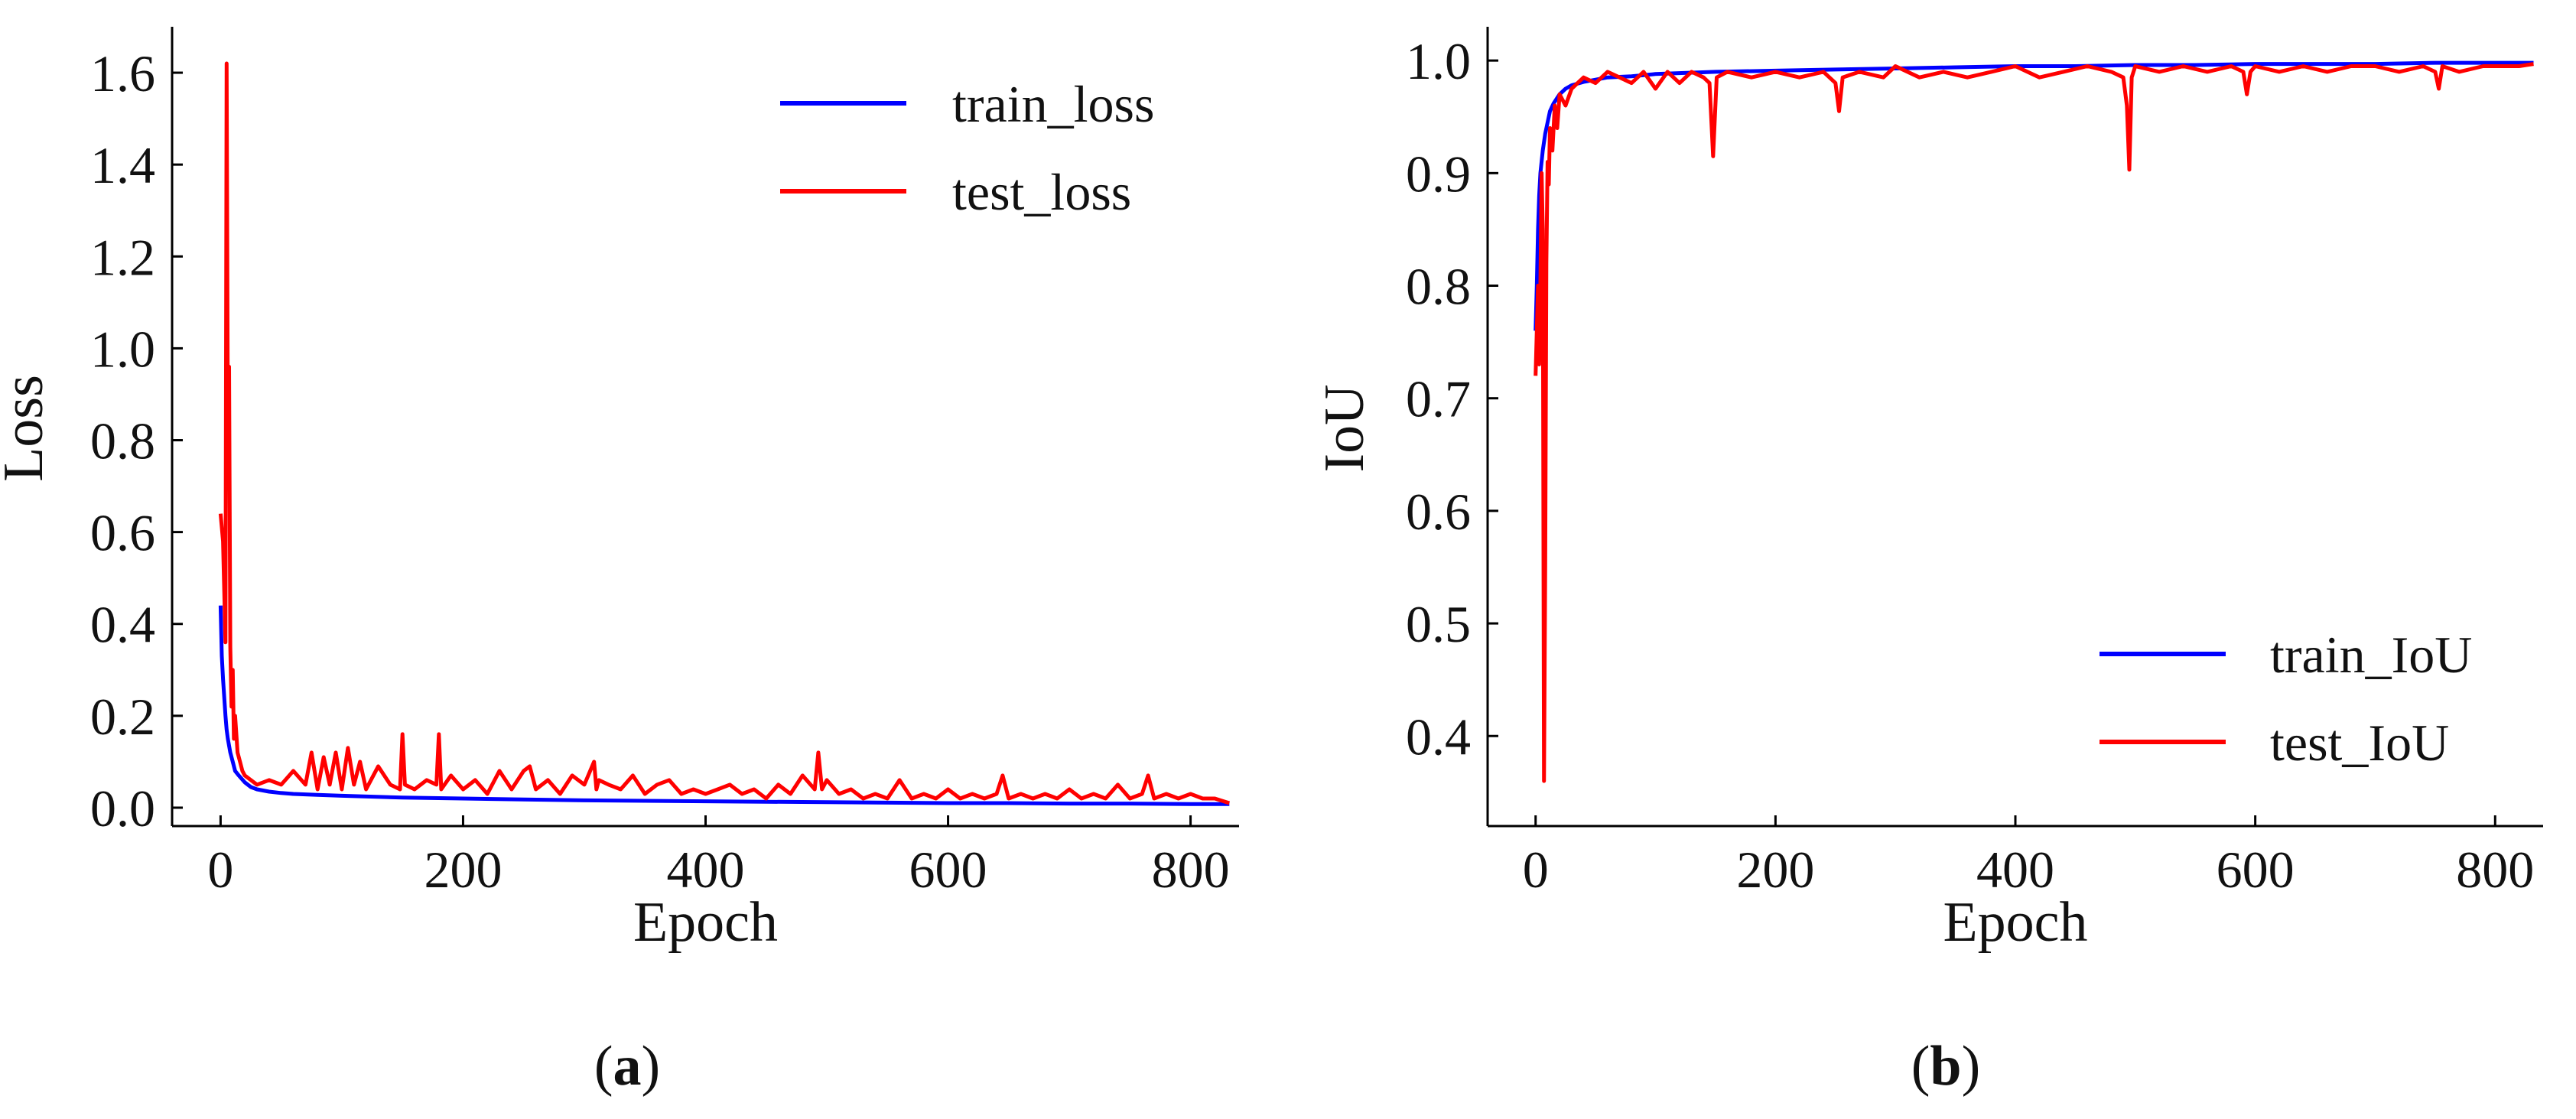  What do you see at coordinates (2359, 743) in the screenshot?
I see `iou-legend-label-test-IoU: test_IoU` at bounding box center [2359, 743].